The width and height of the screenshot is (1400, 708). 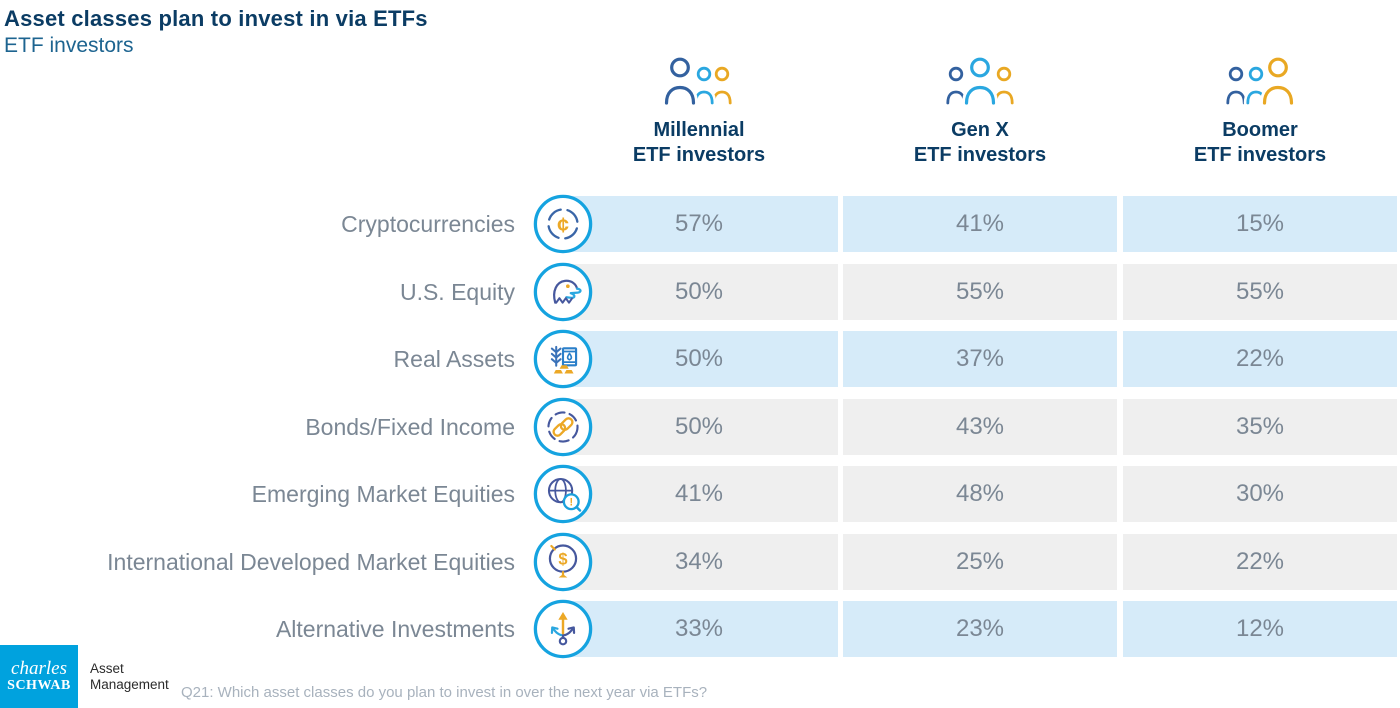 What do you see at coordinates (563, 292) in the screenshot?
I see `eagle-icon` at bounding box center [563, 292].